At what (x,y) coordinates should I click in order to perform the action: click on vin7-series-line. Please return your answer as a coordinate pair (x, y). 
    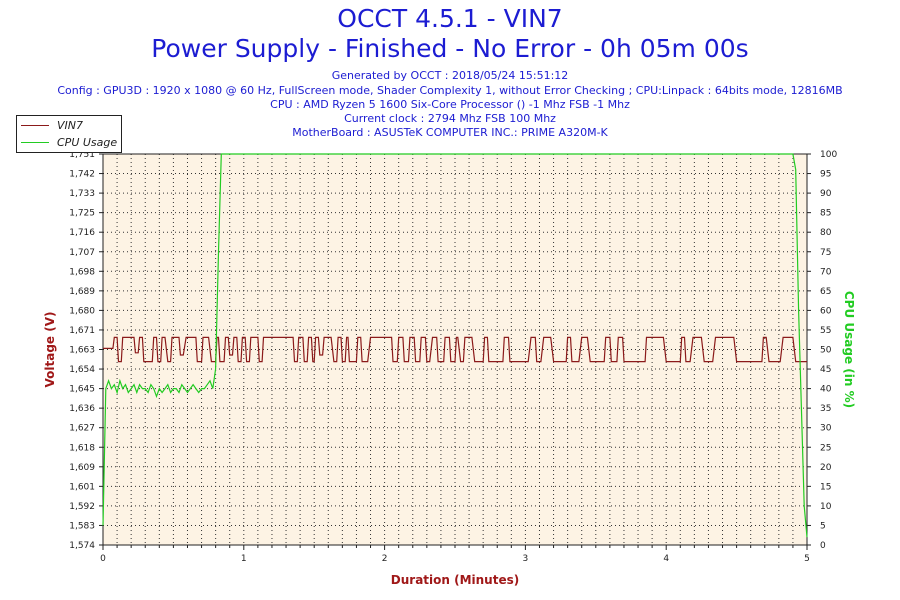
    Looking at the image, I should click on (455, 349).